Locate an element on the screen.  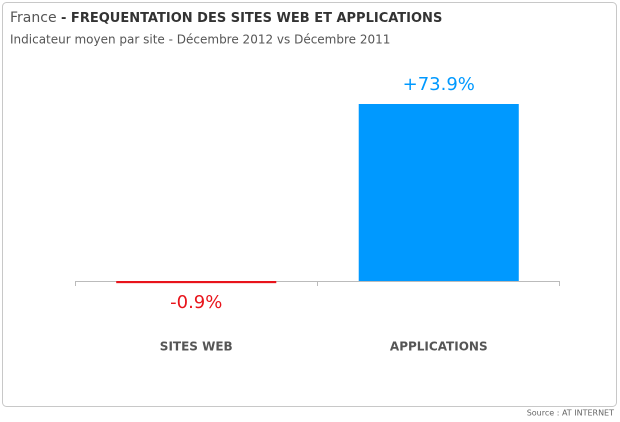
title-country: France is located at coordinates (33, 18).